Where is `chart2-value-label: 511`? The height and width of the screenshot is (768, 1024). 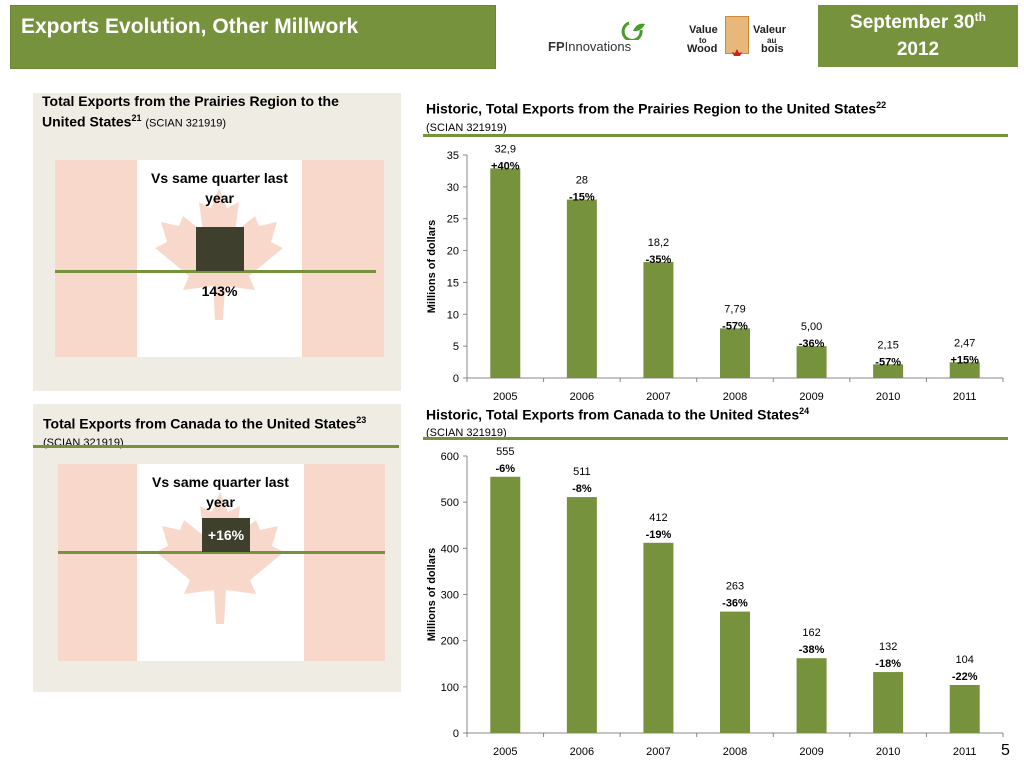
chart2-value-label: 511 is located at coordinates (582, 472).